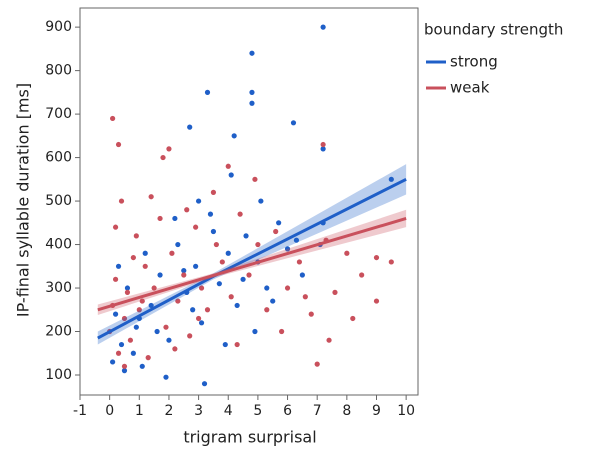  I want to click on x-tick-label: 10, so click(406, 411).